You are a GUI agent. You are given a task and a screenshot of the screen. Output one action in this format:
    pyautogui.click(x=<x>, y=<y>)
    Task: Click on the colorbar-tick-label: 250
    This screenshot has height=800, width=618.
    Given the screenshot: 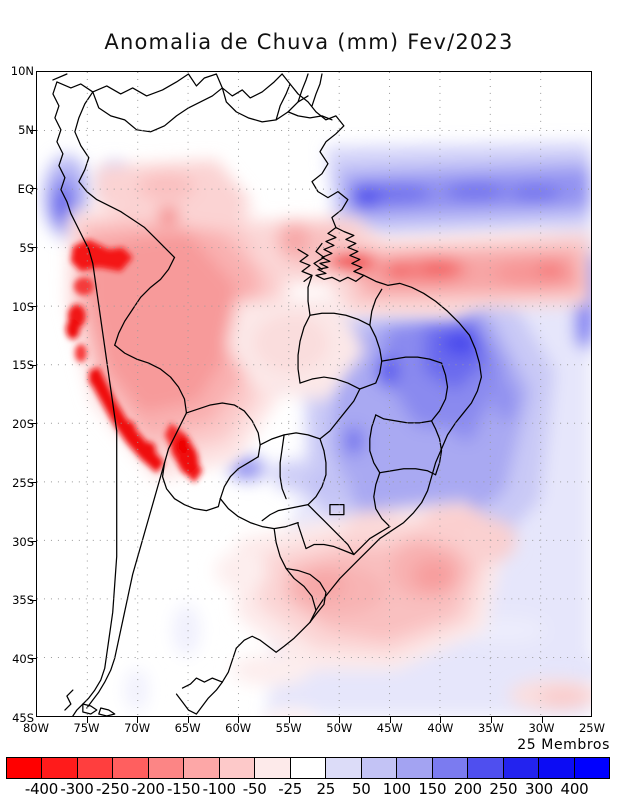 What is the action you would take?
    pyautogui.click(x=503, y=789)
    